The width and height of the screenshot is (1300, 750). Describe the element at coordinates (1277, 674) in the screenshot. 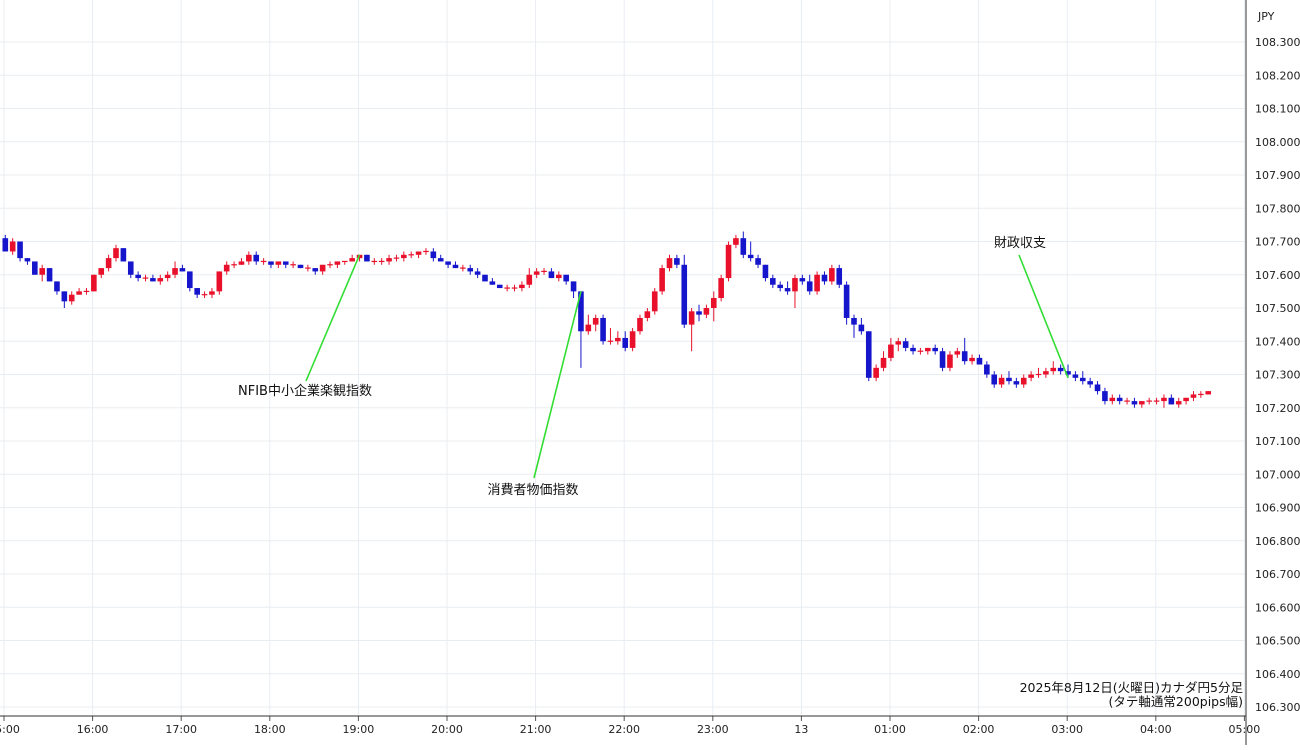

I see `y-tick-label: 106.400` at that location.